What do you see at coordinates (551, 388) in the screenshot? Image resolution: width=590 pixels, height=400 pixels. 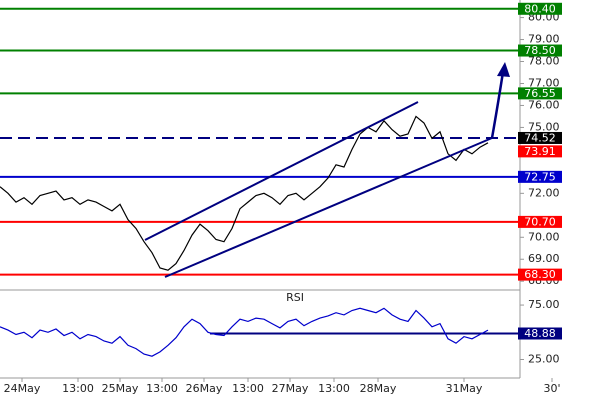 I see `x-tick-label: 30'` at bounding box center [551, 388].